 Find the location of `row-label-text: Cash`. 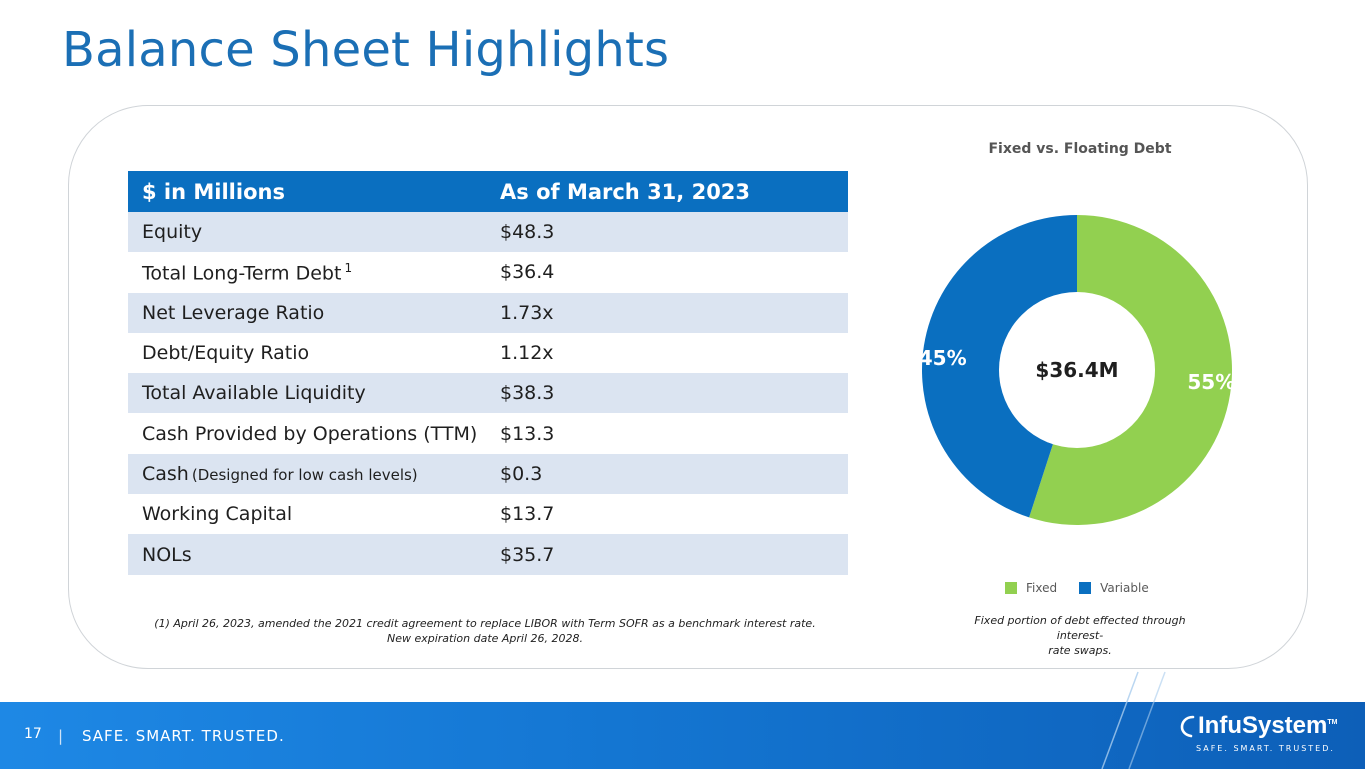

row-label-text: Cash is located at coordinates (165, 473).